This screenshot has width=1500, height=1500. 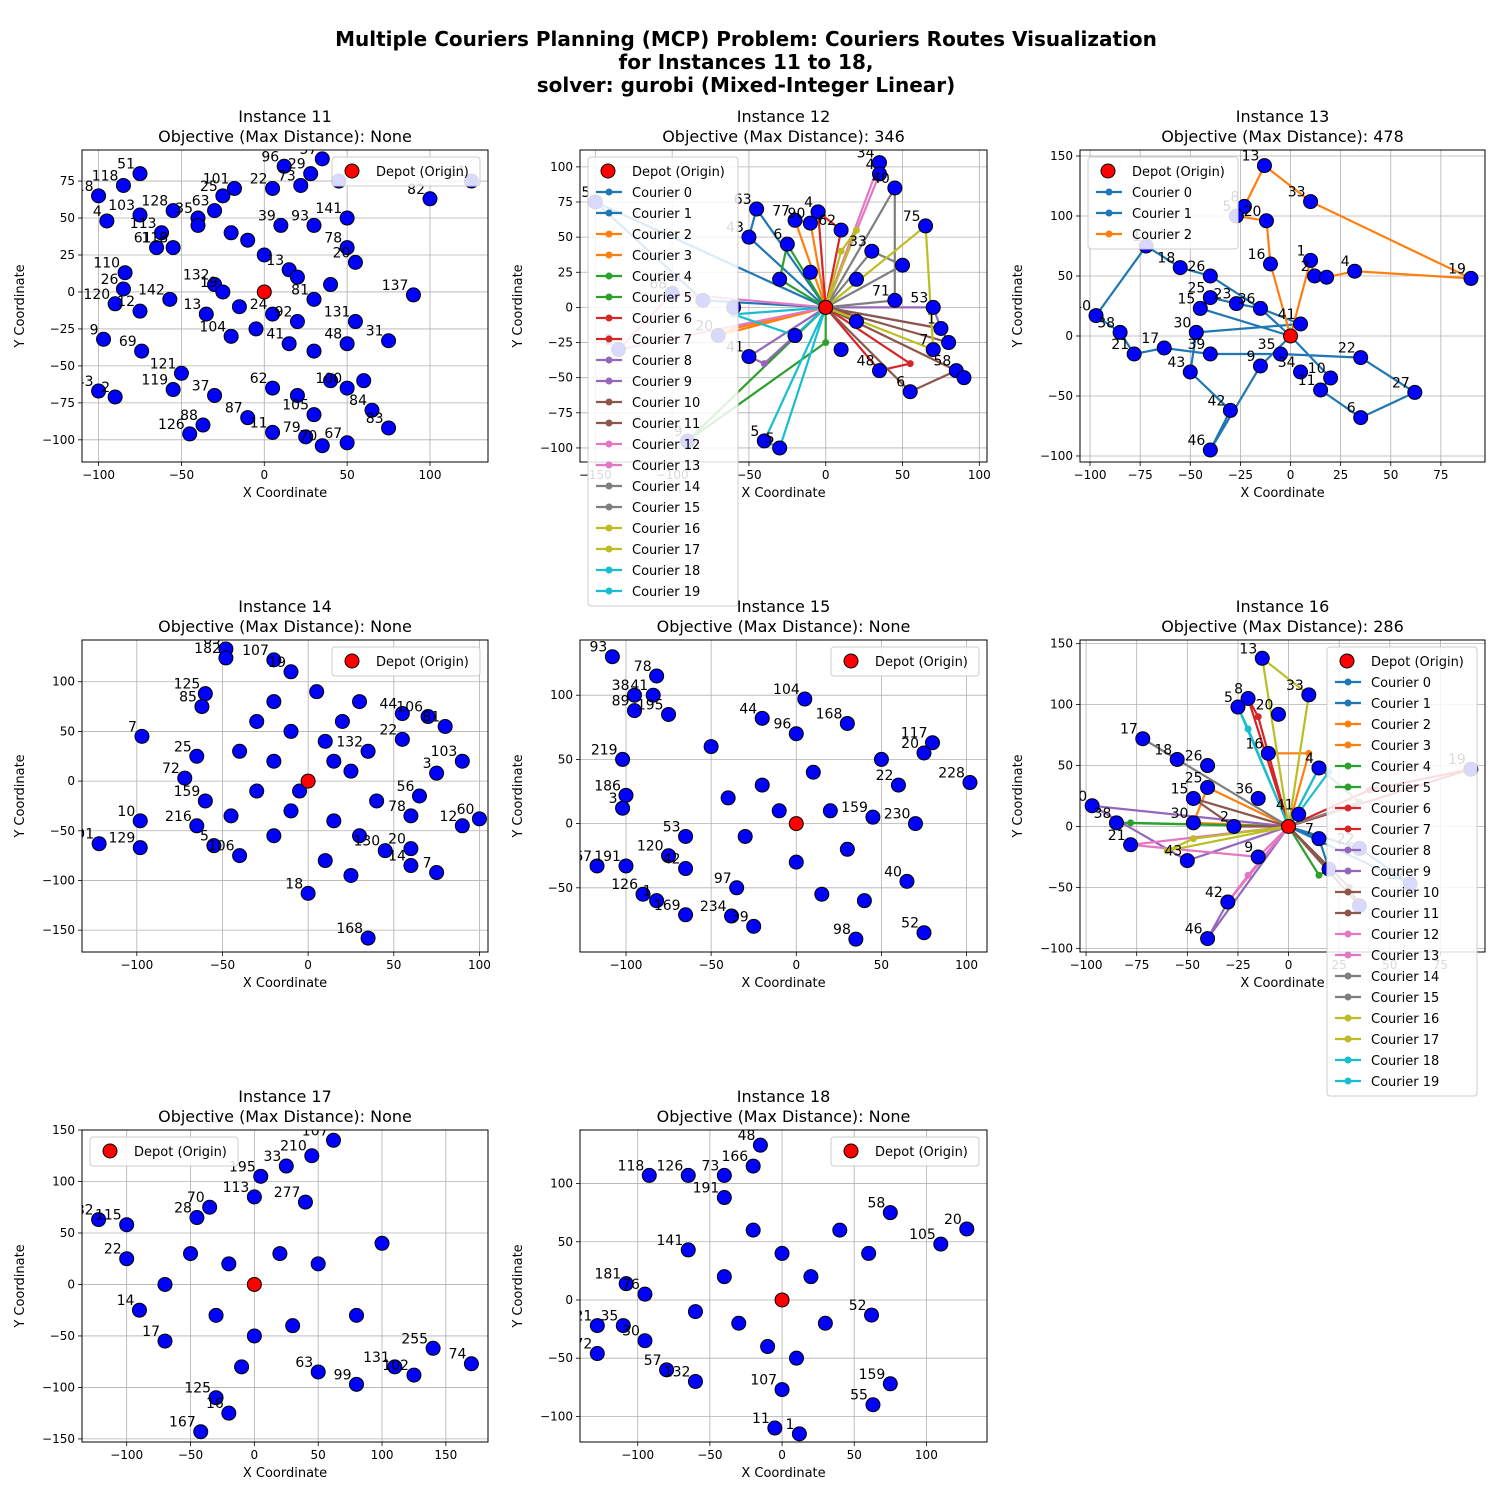 I want to click on point-label: 90, so click(x=797, y=214).